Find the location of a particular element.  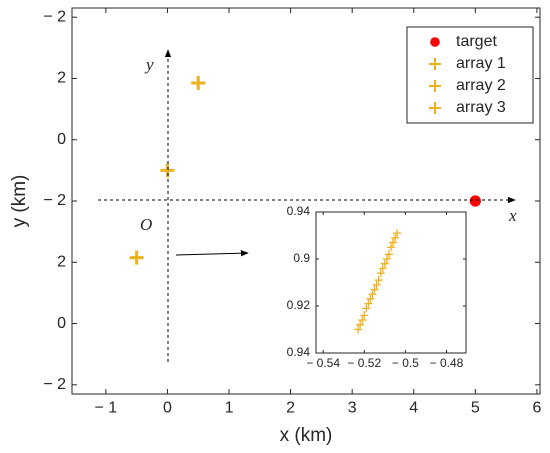

legend-label: target is located at coordinates (476, 41).